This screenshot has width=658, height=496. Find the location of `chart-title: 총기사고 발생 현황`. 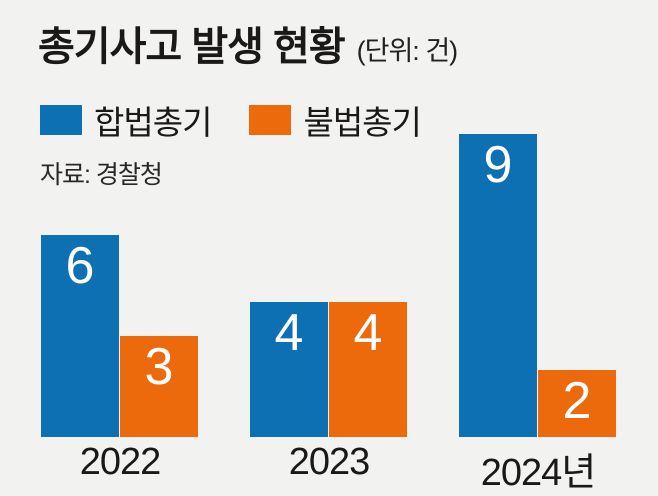

chart-title: 총기사고 발생 현황 is located at coordinates (192, 47).